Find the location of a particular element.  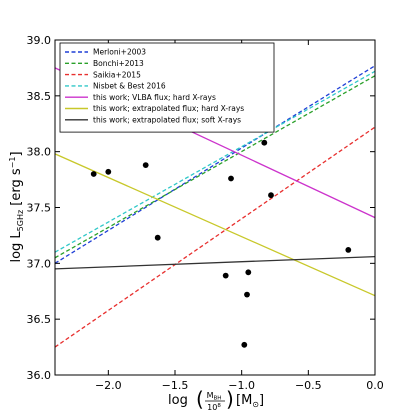

y-tick-label-4: 38.0 is located at coordinates (39, 152).